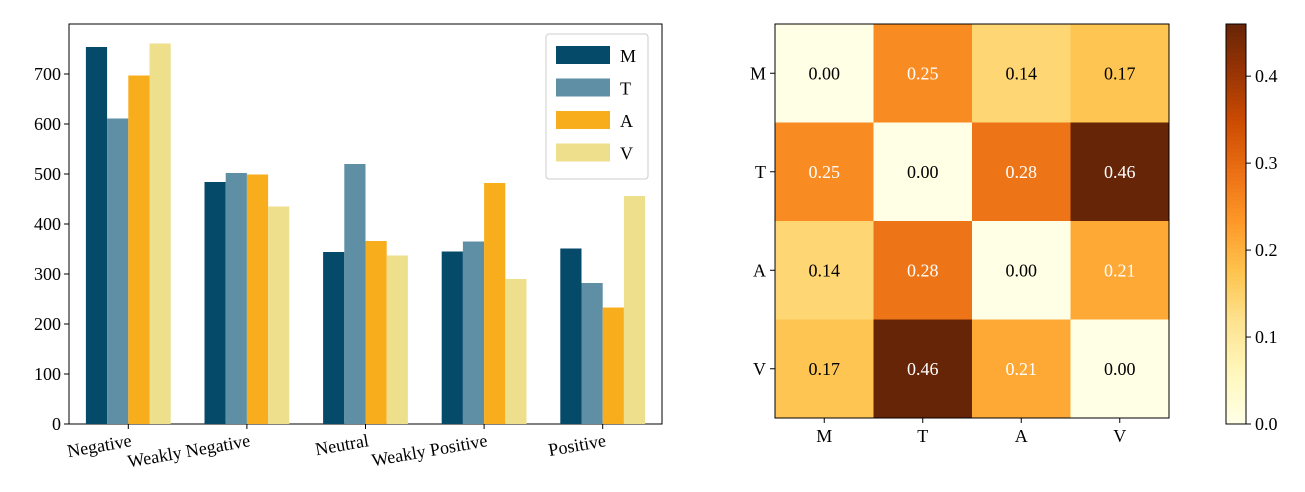  What do you see at coordinates (824, 368) in the screenshot?
I see `heatmap-cell-v-m` at bounding box center [824, 368].